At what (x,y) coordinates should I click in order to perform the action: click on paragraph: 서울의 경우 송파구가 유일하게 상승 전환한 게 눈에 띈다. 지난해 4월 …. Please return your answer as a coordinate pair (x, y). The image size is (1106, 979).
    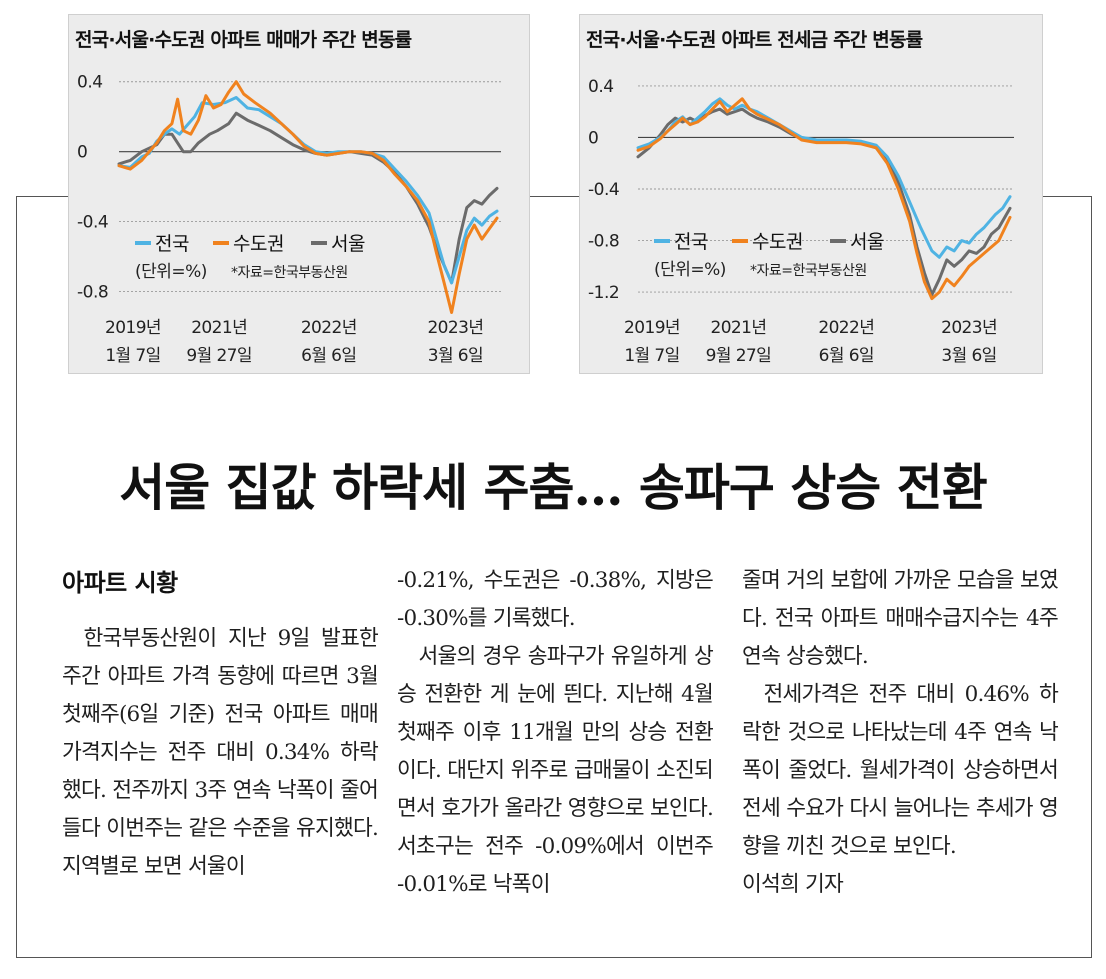
    Looking at the image, I should click on (555, 770).